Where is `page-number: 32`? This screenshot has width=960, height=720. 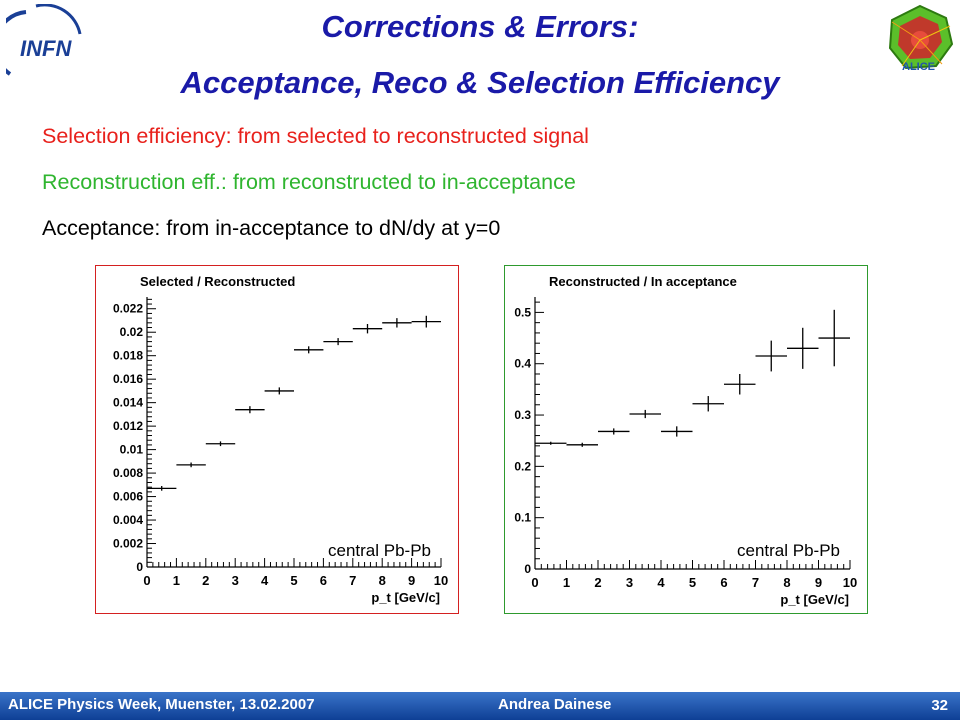
page-number: 32 is located at coordinates (939, 705).